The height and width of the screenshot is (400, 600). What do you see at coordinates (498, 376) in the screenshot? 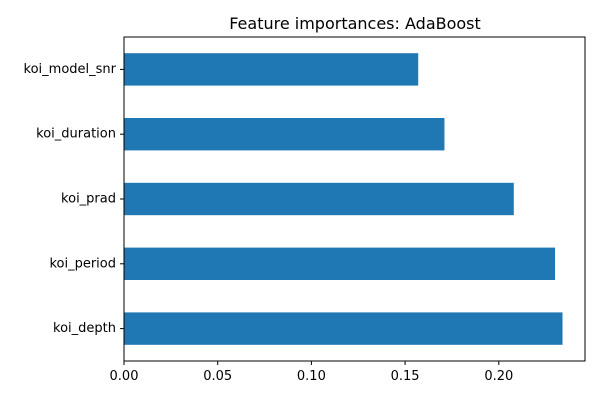
I see `x-tick-label: 0.20` at bounding box center [498, 376].